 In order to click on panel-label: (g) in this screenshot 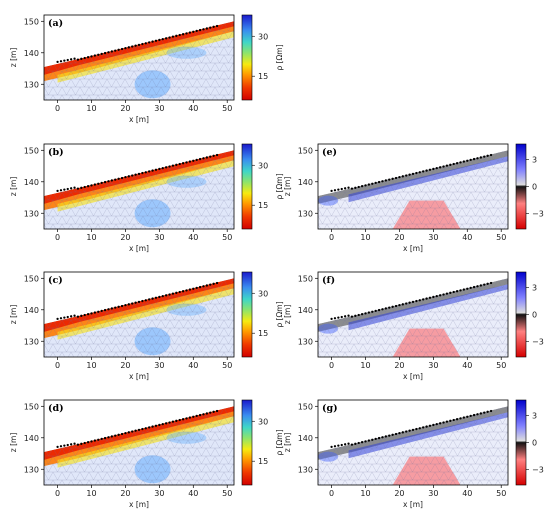, I will do `click(330, 408)`.